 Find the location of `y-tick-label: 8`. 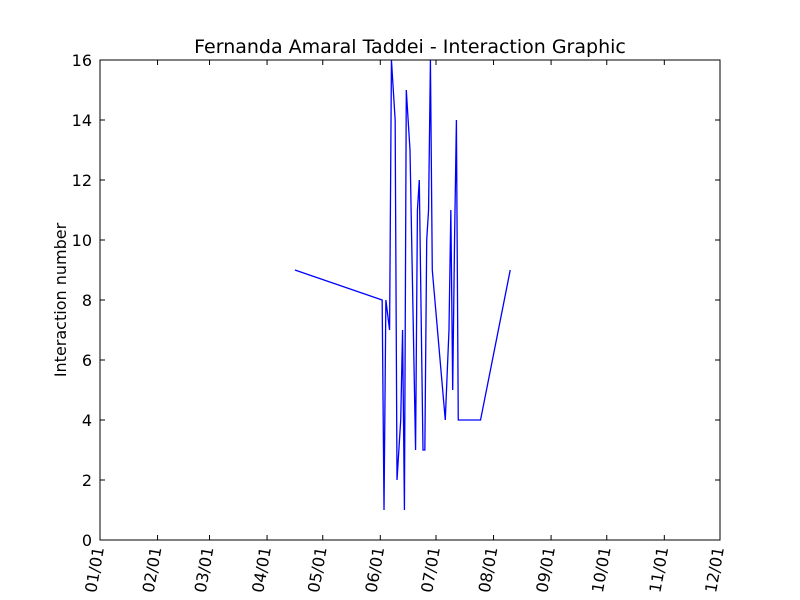

y-tick-label: 8 is located at coordinates (87, 300).